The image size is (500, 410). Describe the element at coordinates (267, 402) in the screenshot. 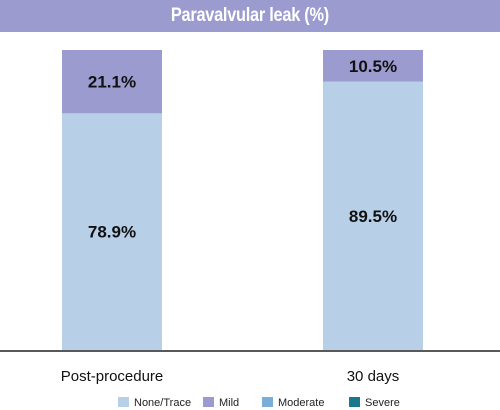

I see `legend-swatch-moderate` at that location.